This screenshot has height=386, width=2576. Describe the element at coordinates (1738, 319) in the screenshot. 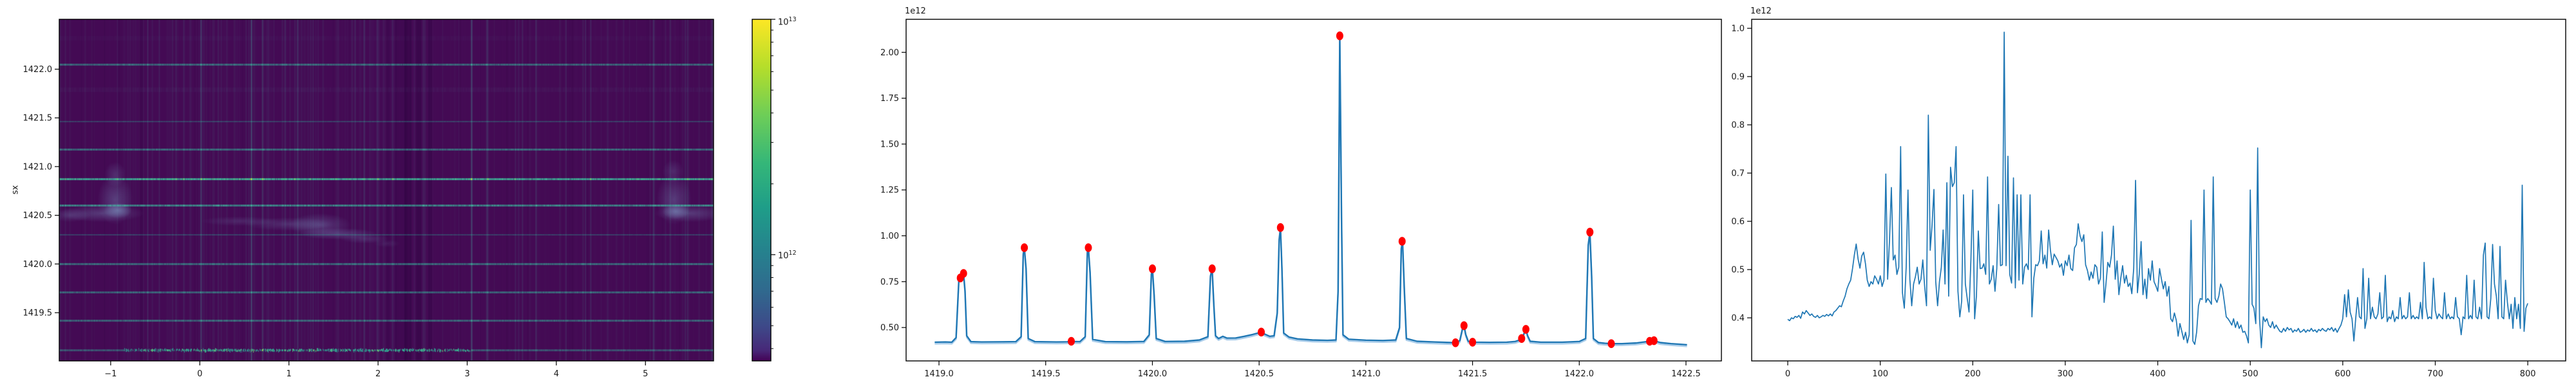

I see `y-tick-label: 0.4` at that location.